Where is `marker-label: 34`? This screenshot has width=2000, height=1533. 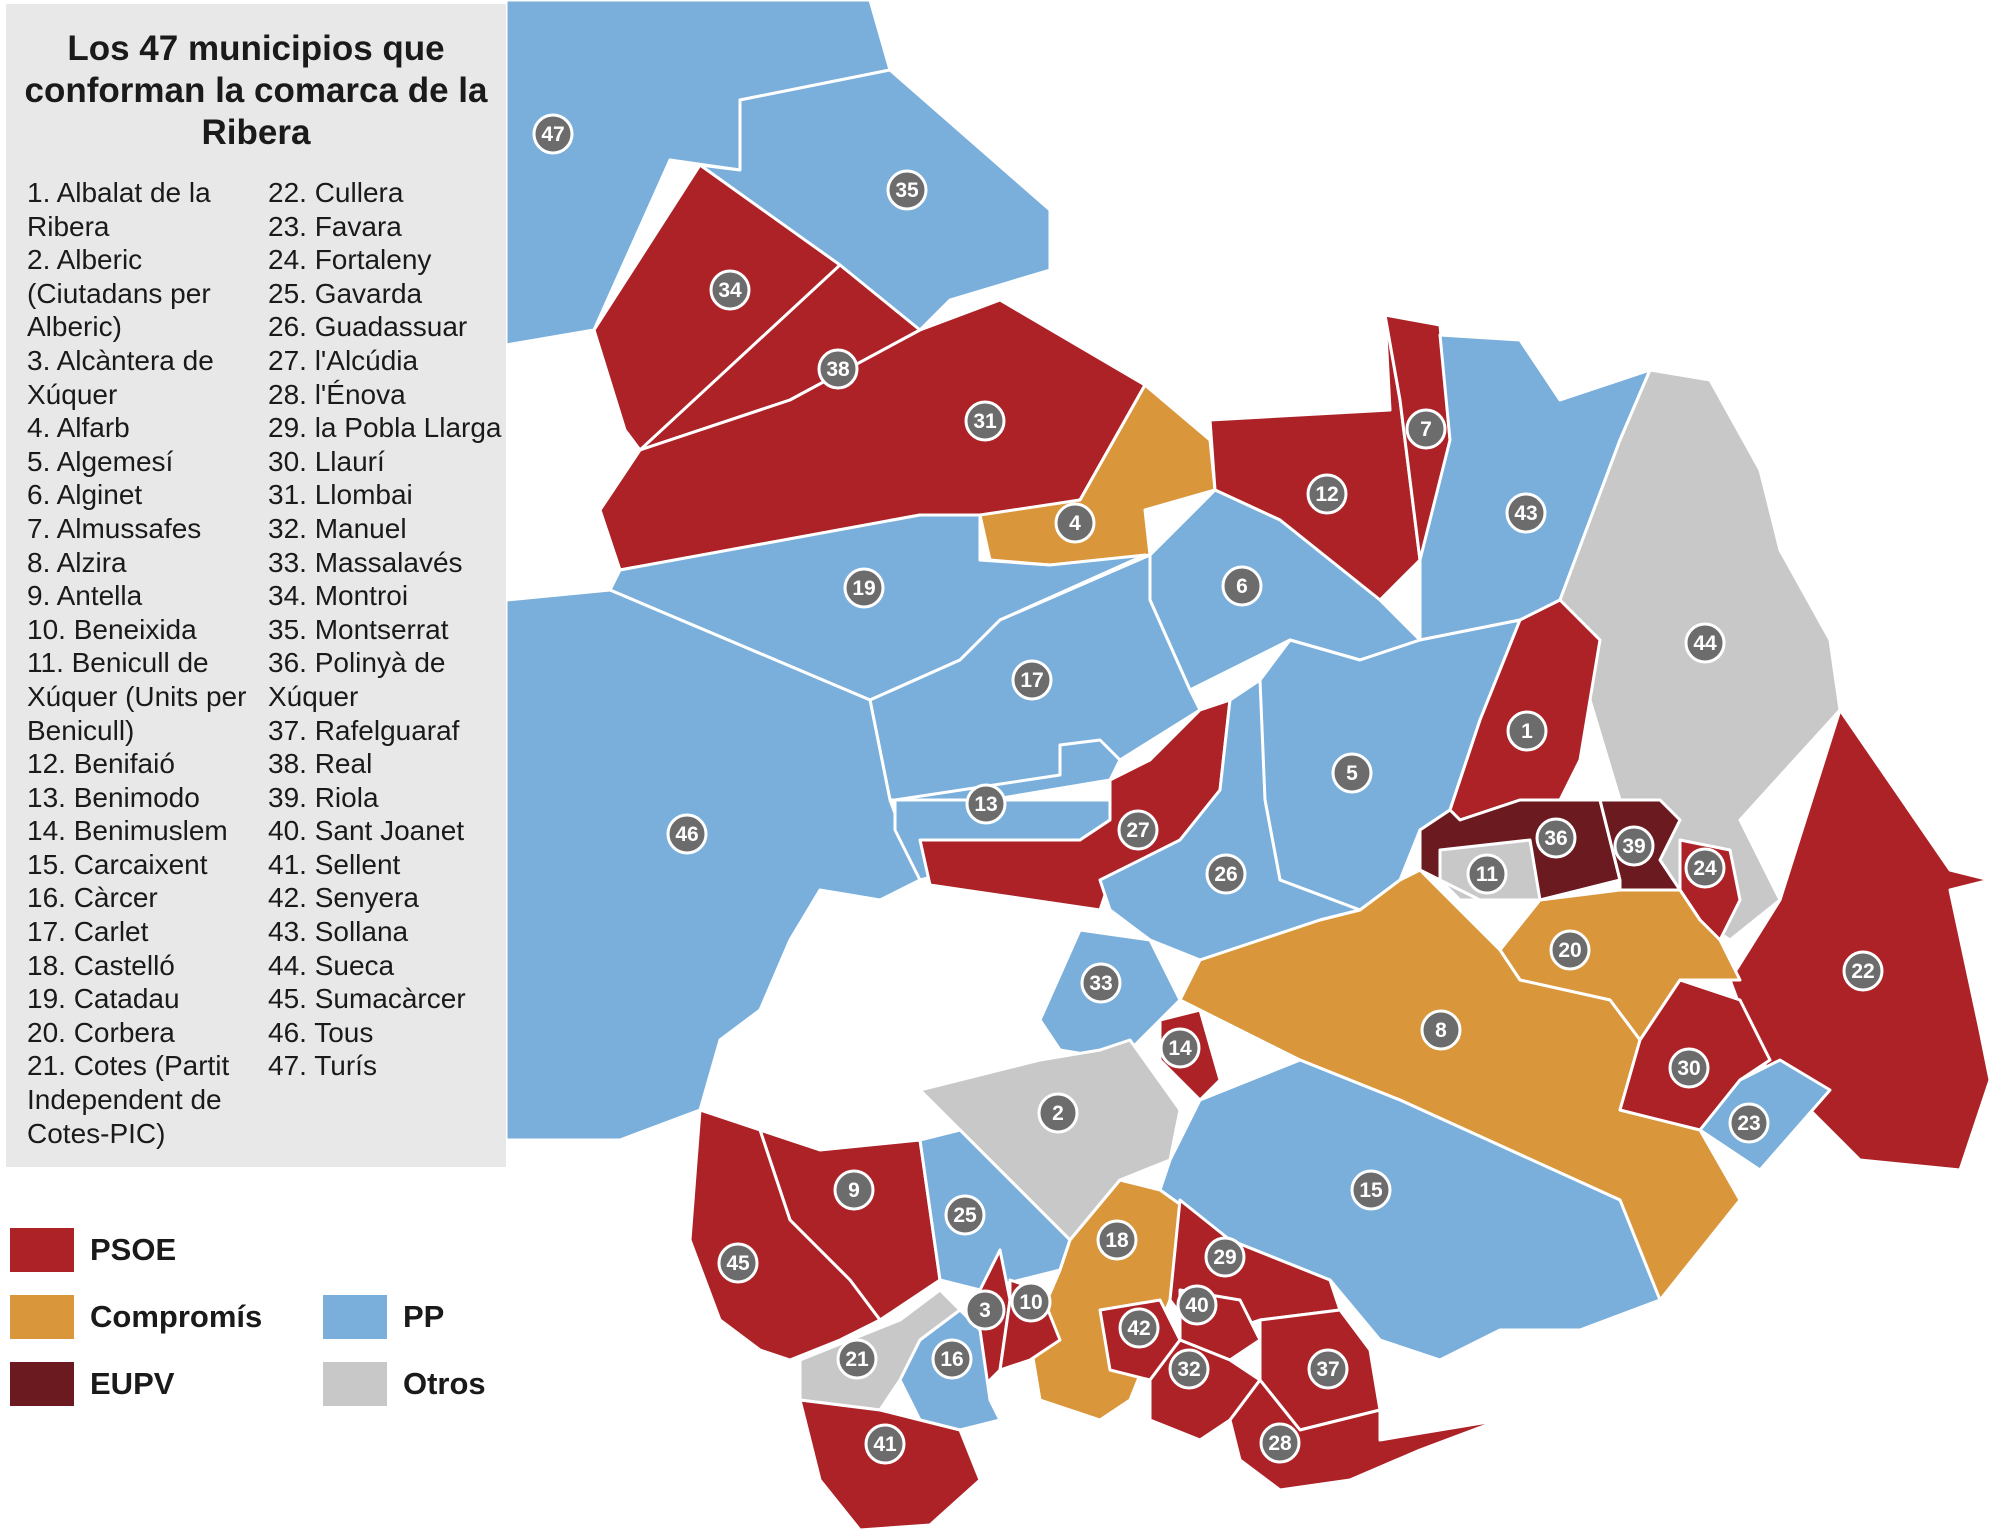
marker-label: 34 is located at coordinates (730, 290).